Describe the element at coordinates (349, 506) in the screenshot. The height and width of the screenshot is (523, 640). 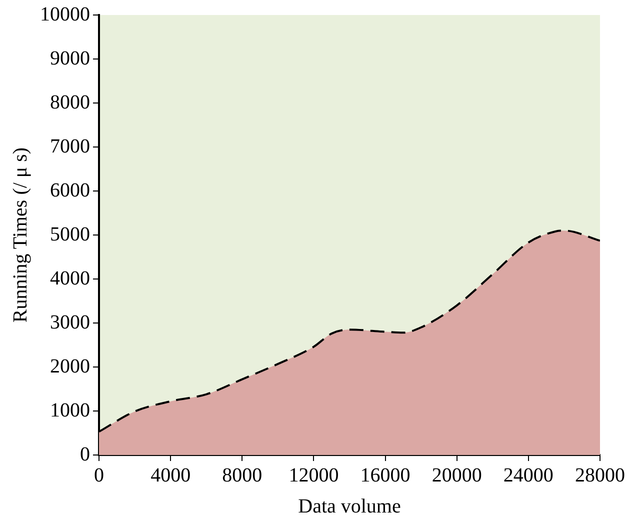
I see `x-axis-title: Data volume` at that location.